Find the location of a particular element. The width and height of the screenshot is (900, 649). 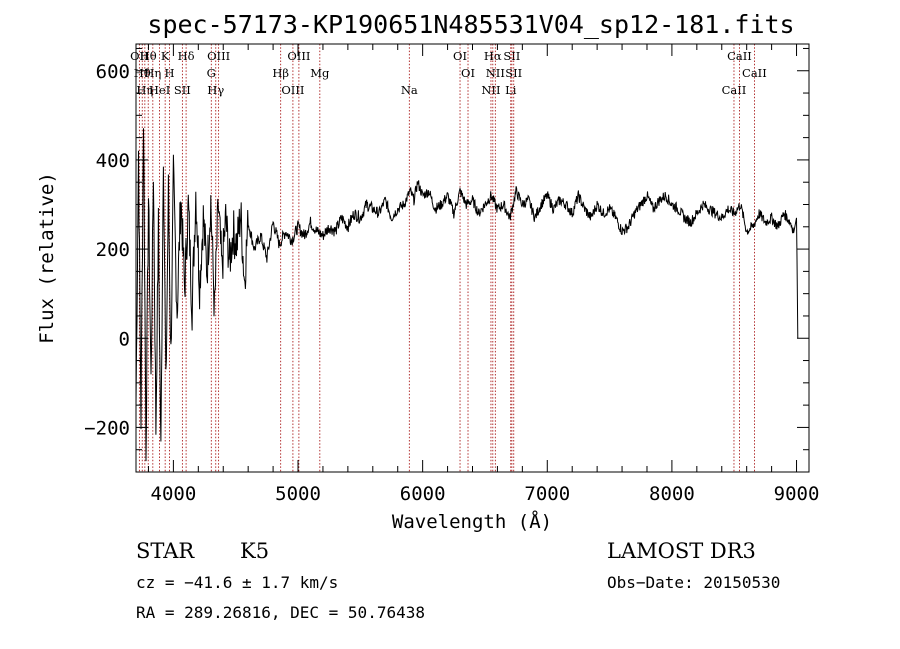

ra-dec: RA = 289.26816, DEC = 50.76438 is located at coordinates (280, 612).